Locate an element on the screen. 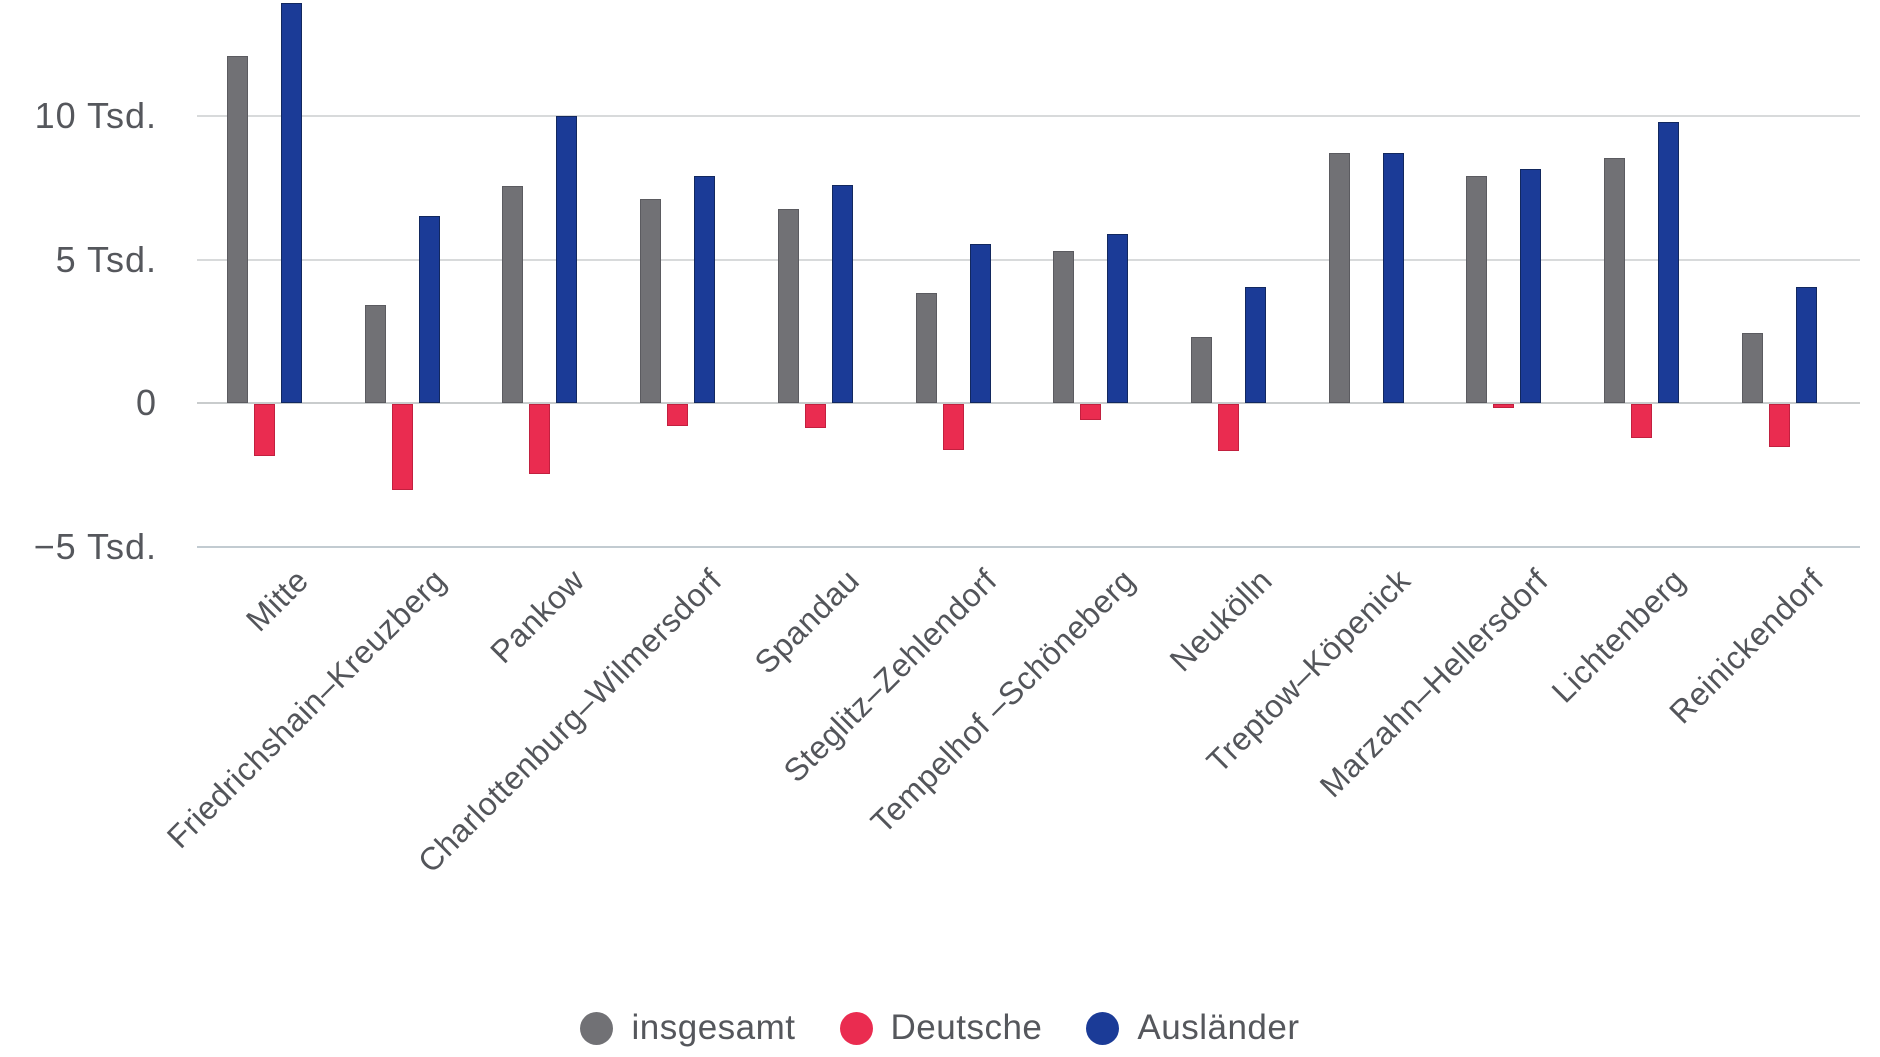 The height and width of the screenshot is (1057, 1880). y-tick-label: 0 is located at coordinates (146, 402).